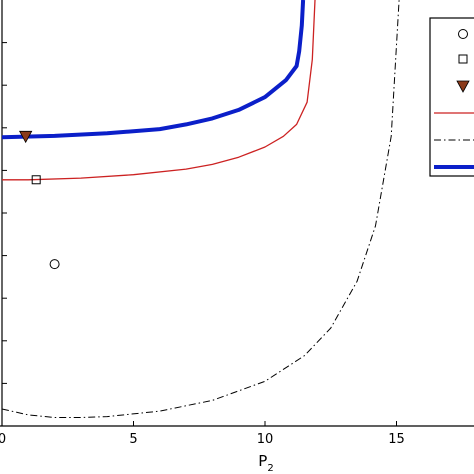 The width and height of the screenshot is (474, 474). Describe the element at coordinates (463, 59) in the screenshot. I see `legend-marker-square` at that location.